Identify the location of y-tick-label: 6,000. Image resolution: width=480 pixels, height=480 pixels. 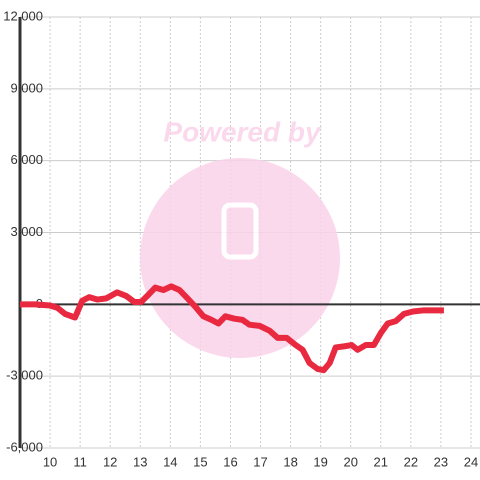
(26, 159).